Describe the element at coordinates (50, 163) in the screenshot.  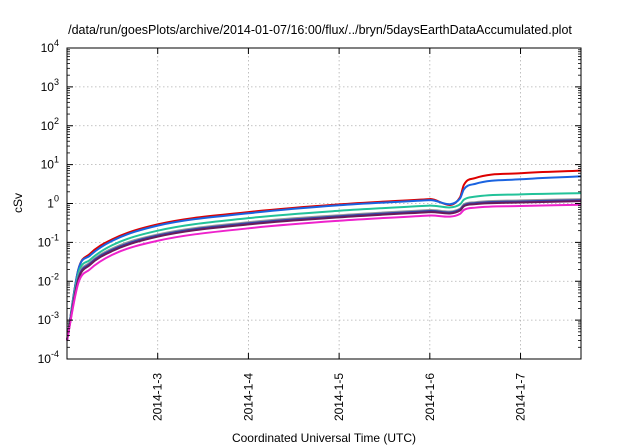
I see `y-tick-label: 10¹` at that location.